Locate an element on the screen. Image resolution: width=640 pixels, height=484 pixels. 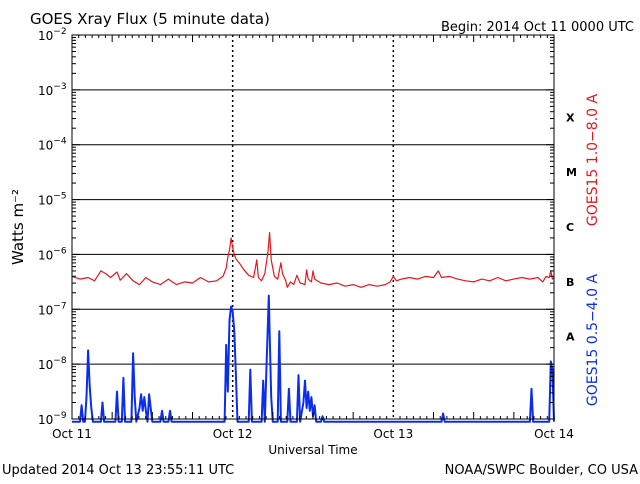
y-tick-label: 10⁻⁵ is located at coordinates (52, 200).